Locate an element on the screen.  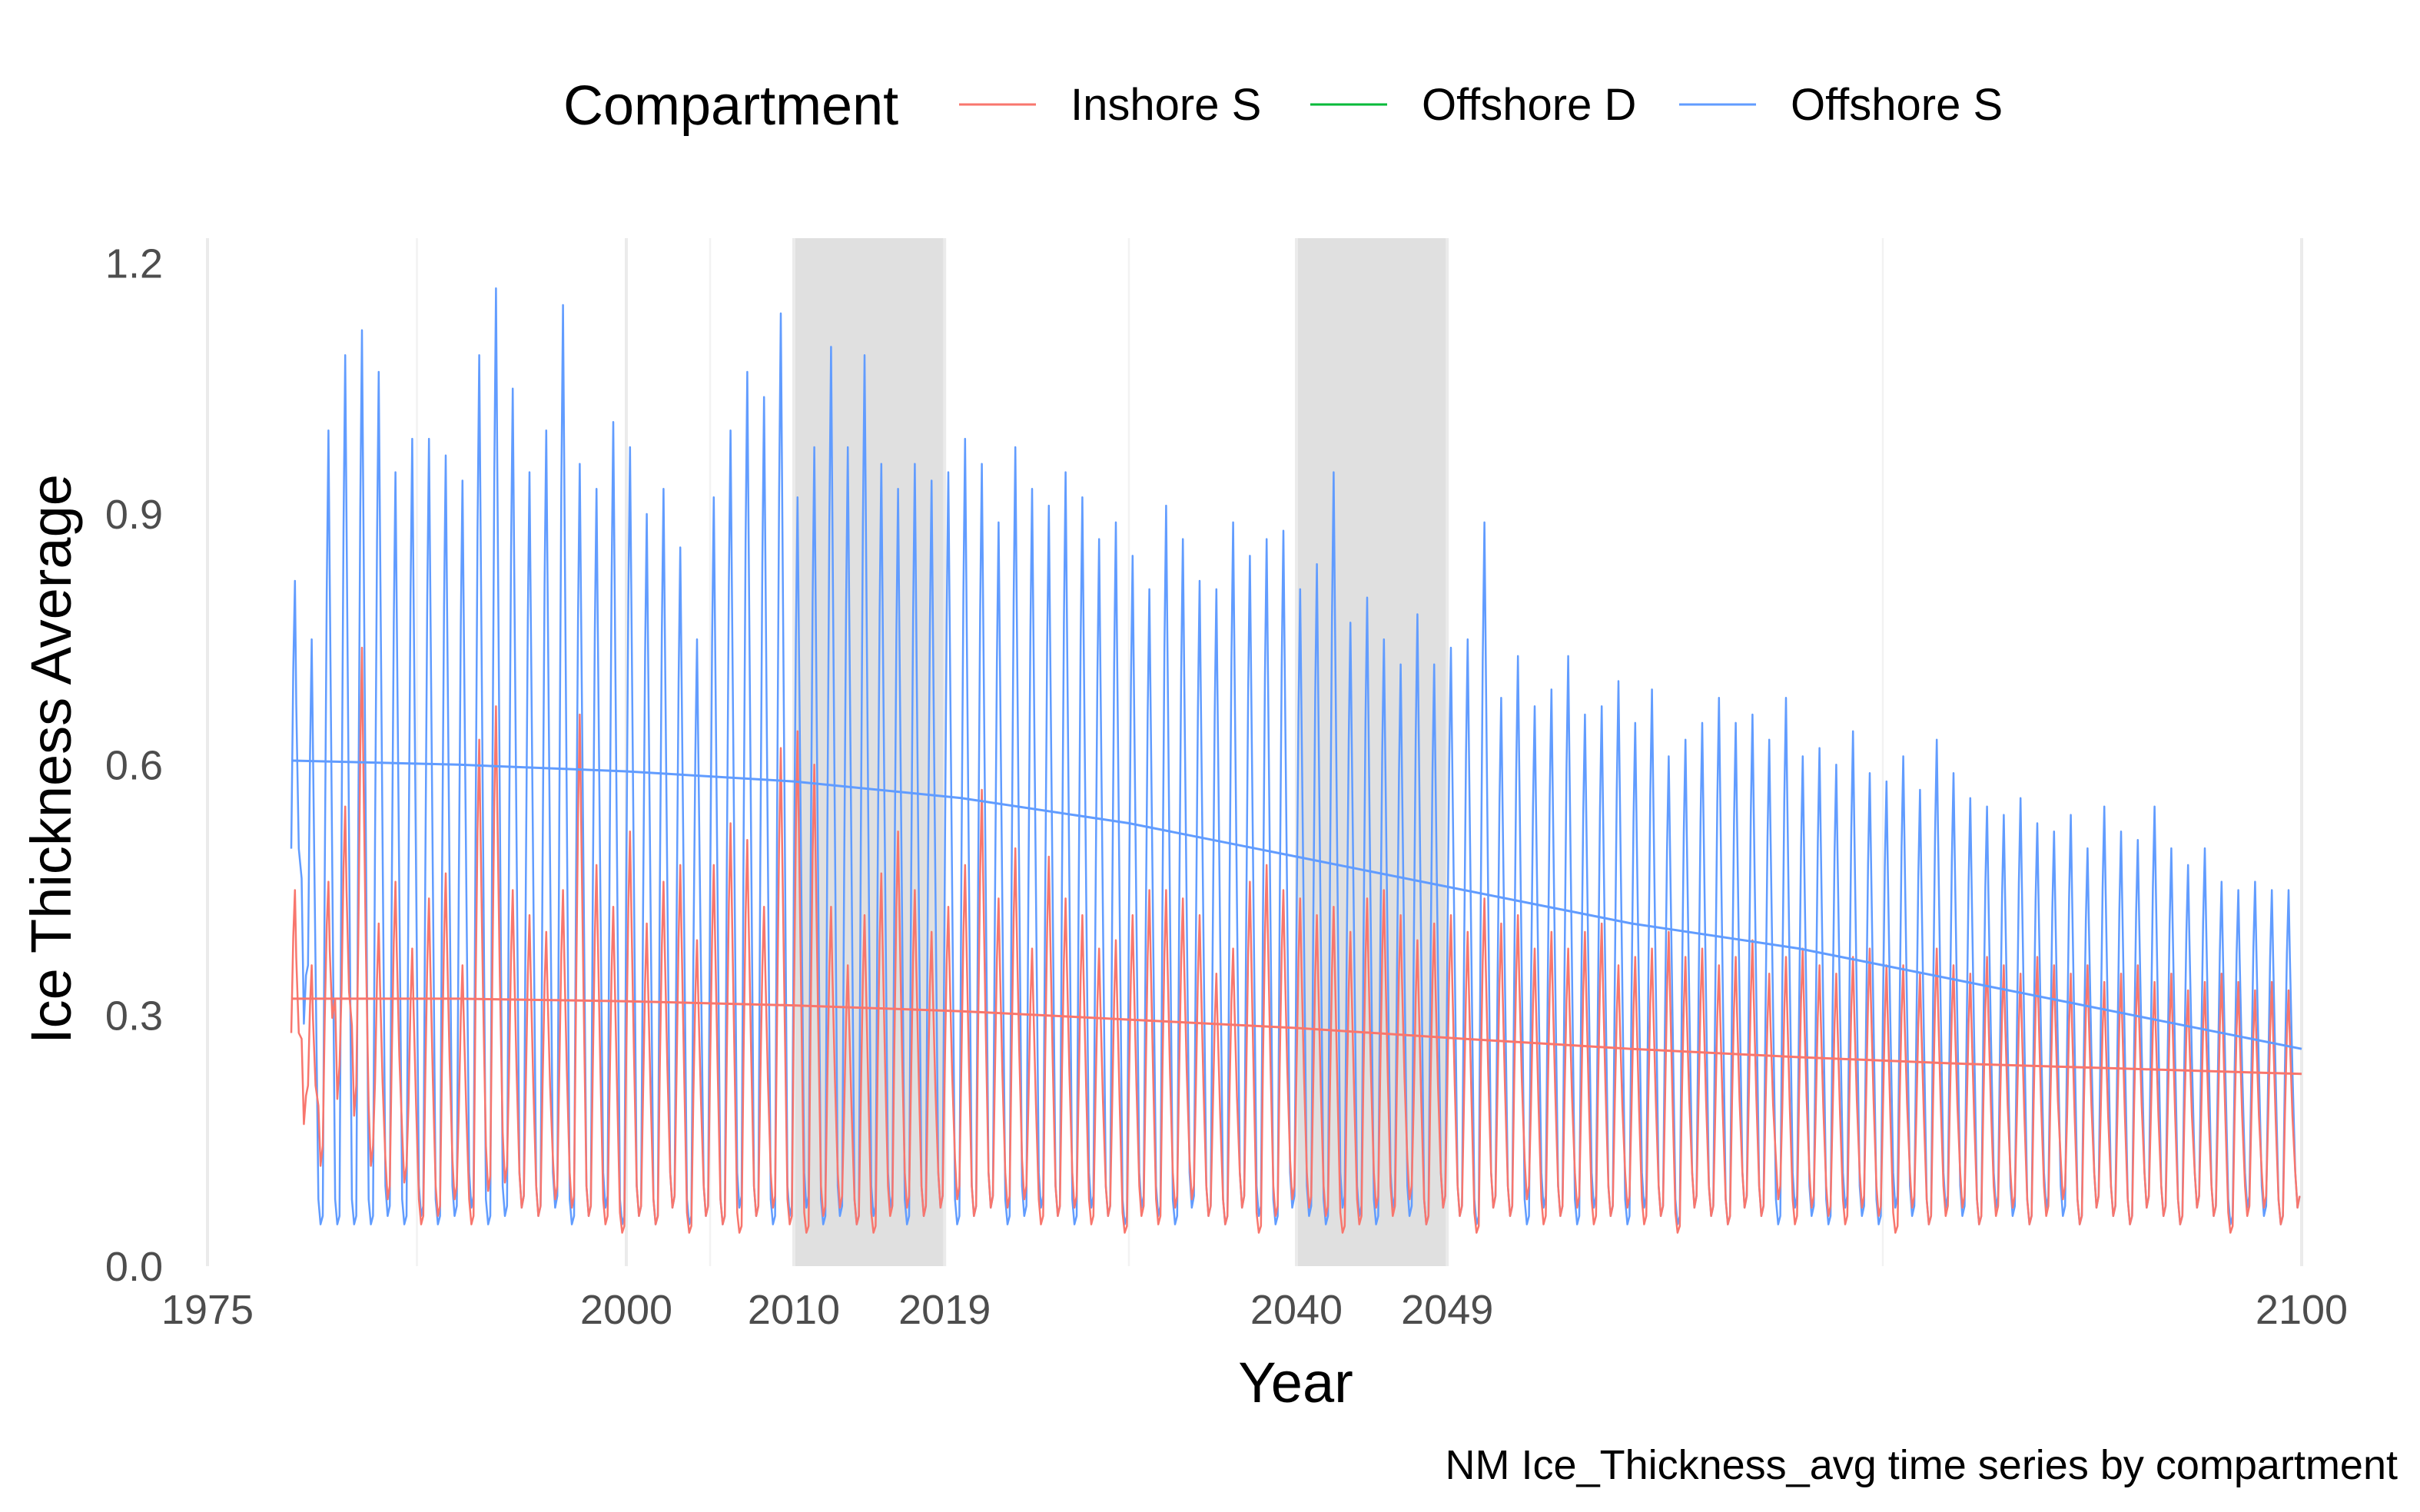
y-tick-labels: 0.0 0.3 0.6 0.9 1.2 is located at coordinates (134, 765).